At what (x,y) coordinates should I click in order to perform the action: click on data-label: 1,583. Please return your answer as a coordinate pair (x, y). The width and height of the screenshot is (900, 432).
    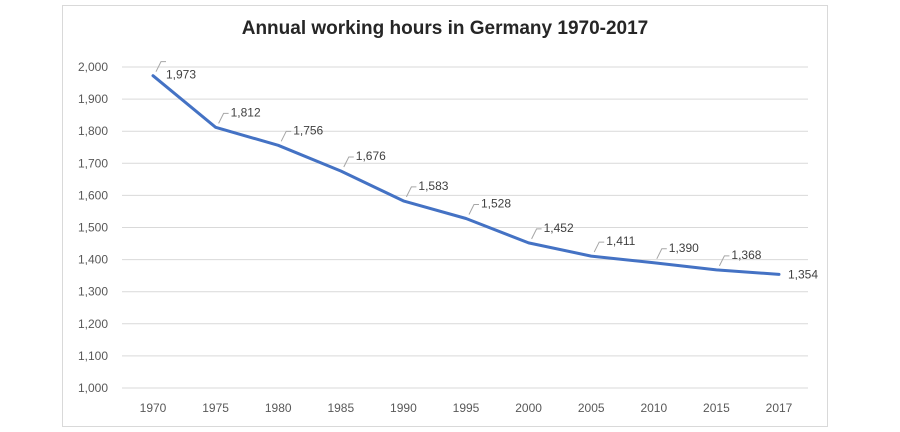
    Looking at the image, I should click on (433, 186).